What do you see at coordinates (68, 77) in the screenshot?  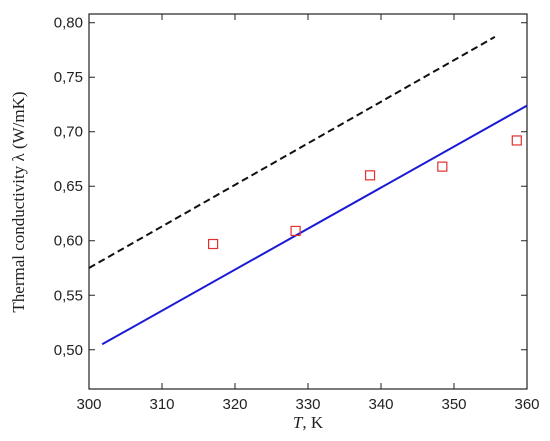 I see `y-tick-label: 0,75` at bounding box center [68, 77].